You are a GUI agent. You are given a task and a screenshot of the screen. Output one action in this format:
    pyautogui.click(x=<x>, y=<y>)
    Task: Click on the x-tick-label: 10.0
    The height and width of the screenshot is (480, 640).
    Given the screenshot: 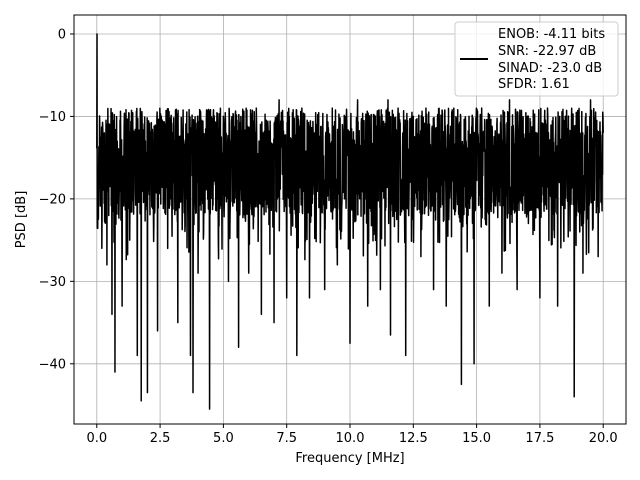 What is the action you would take?
    pyautogui.click(x=350, y=438)
    